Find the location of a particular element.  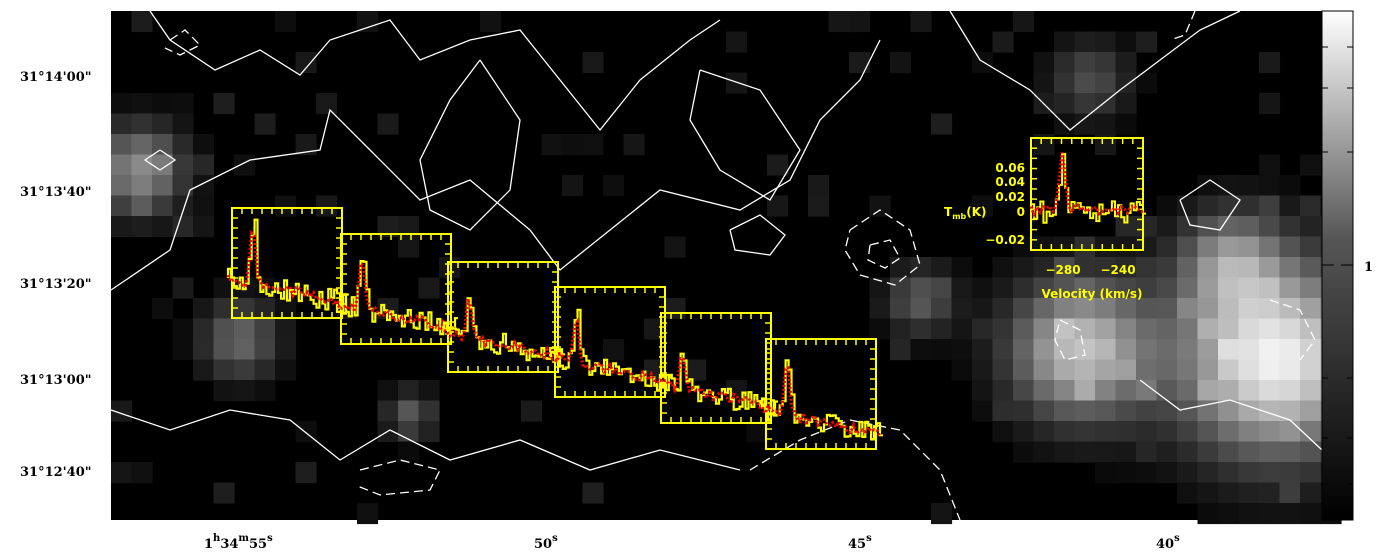

inset-xlabel: Velocity (km/s) is located at coordinates (1091, 294).